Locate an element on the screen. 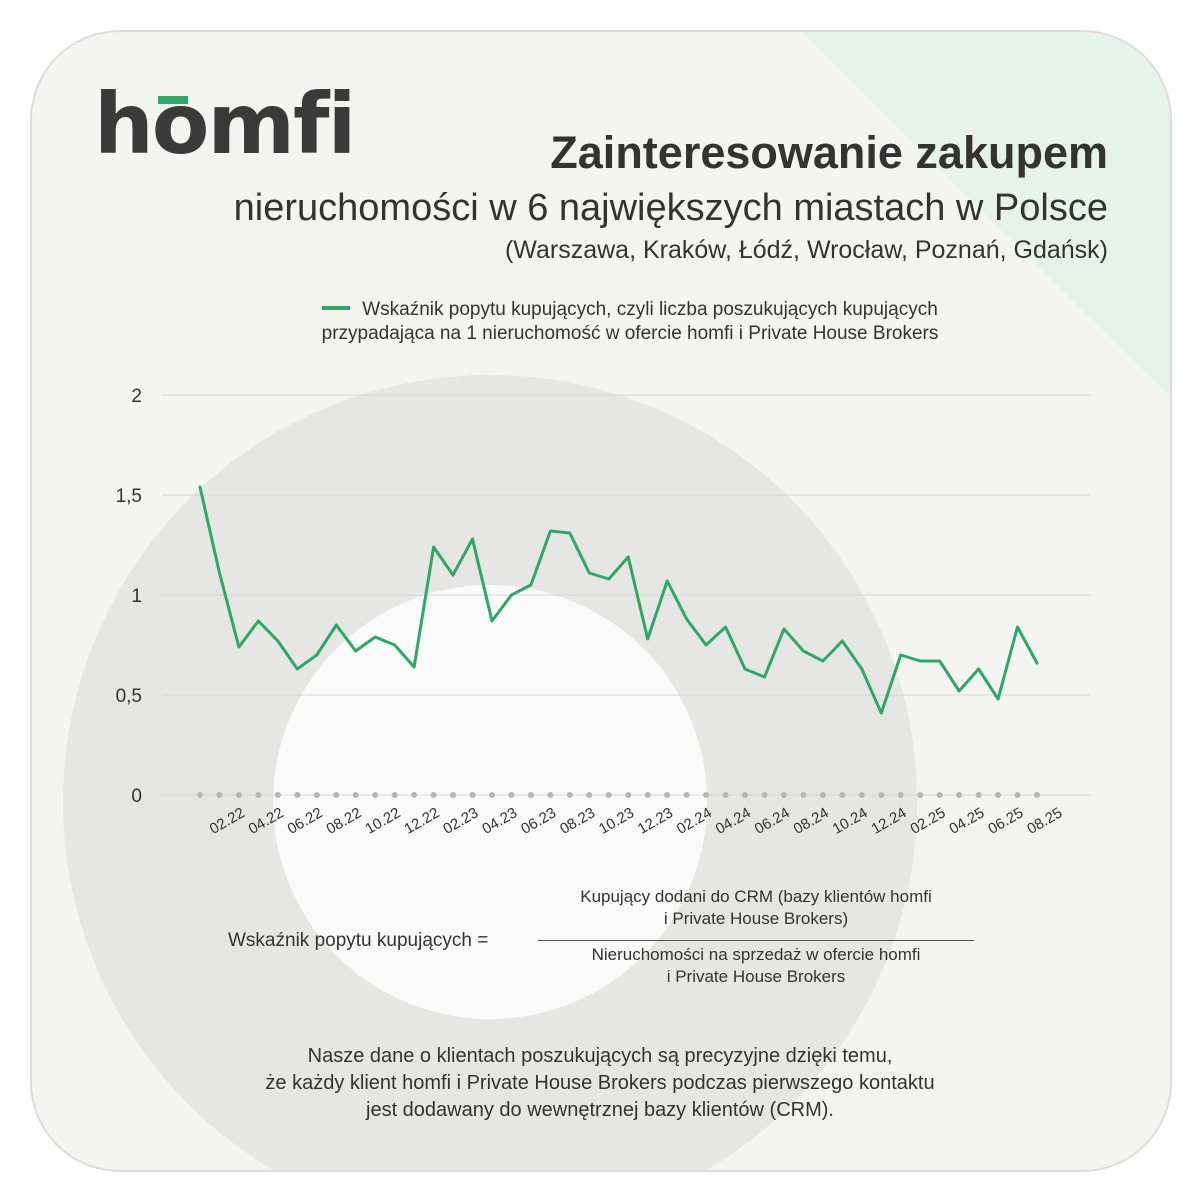  x-tick-label: 12.22 is located at coordinates (421, 820).